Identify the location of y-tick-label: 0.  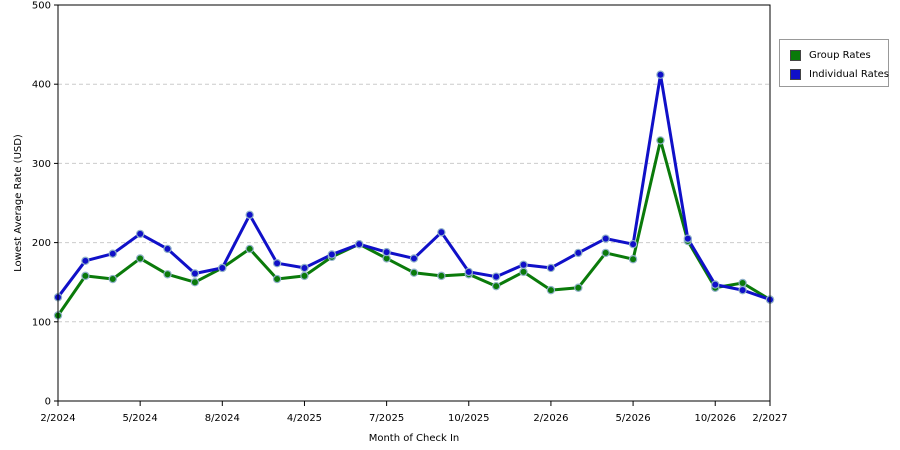
(48, 402).